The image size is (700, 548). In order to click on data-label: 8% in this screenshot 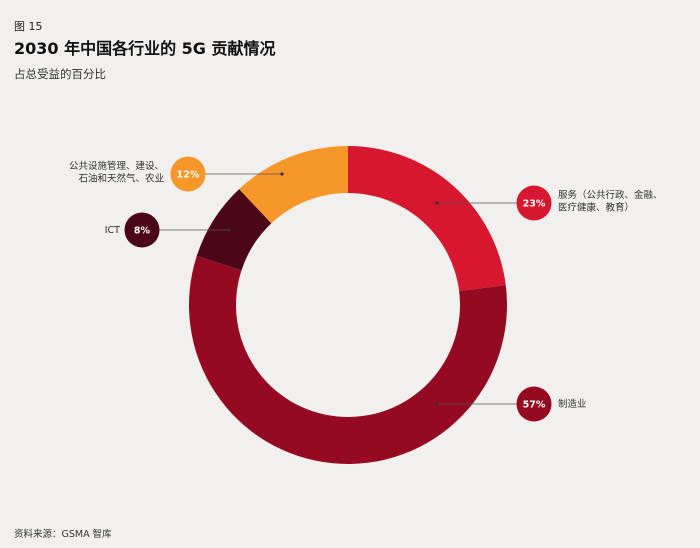, I will do `click(142, 231)`.